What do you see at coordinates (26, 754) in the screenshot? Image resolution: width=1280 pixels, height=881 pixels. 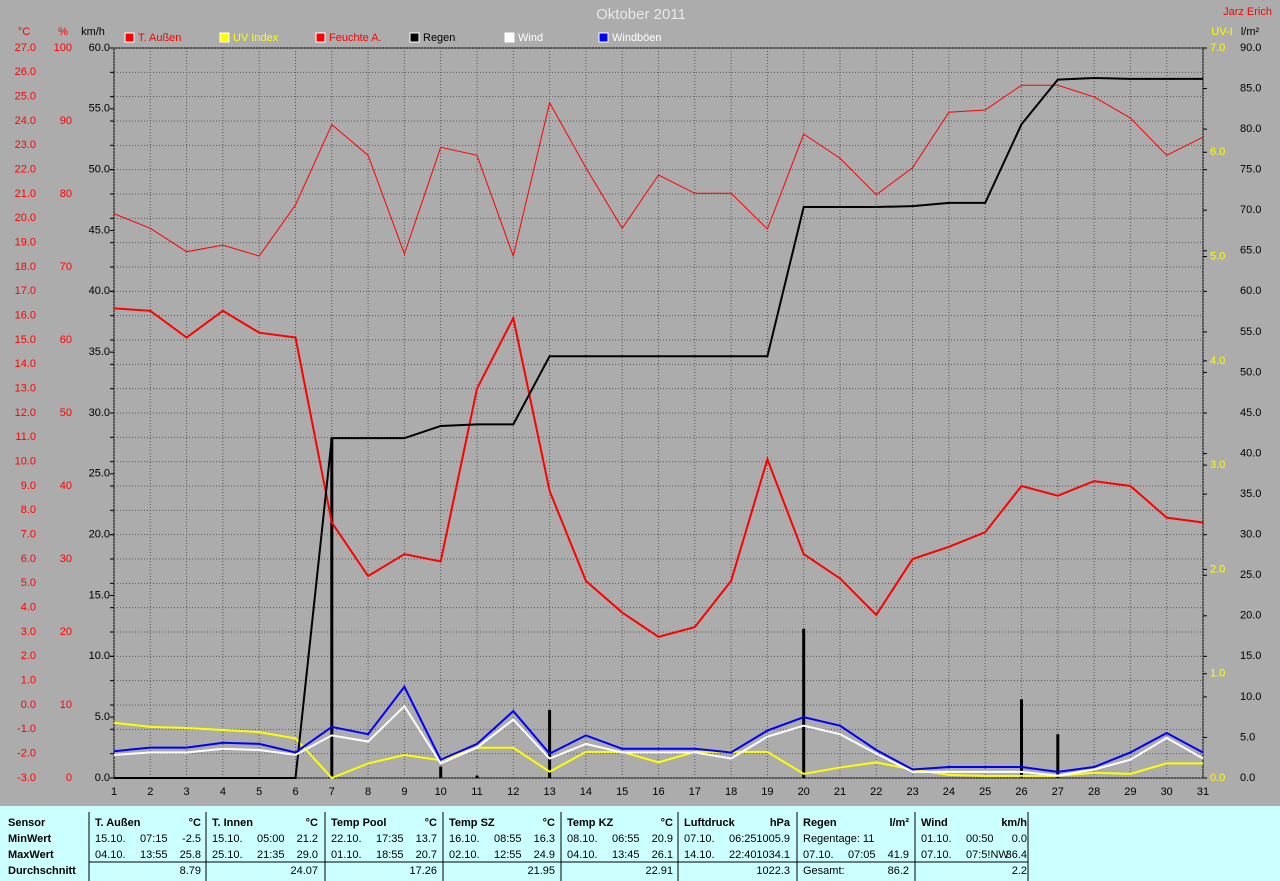 I see `y-tick-label: -2.0` at bounding box center [26, 754].